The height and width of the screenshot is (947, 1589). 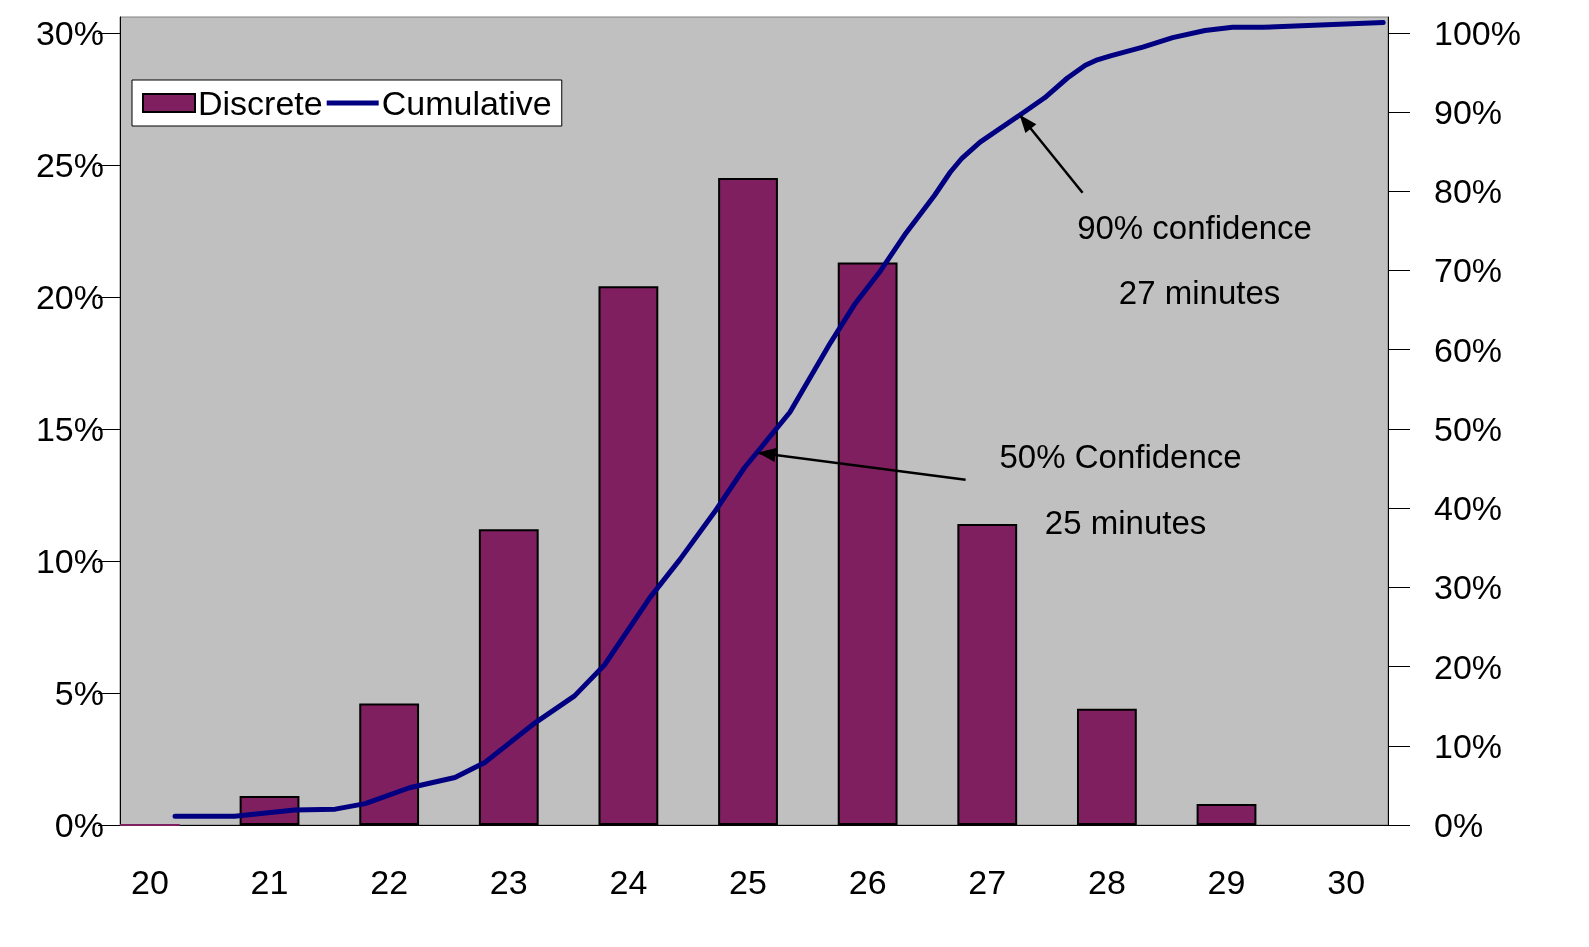 I want to click on y-tick-label: 25%, so click(x=69, y=164).